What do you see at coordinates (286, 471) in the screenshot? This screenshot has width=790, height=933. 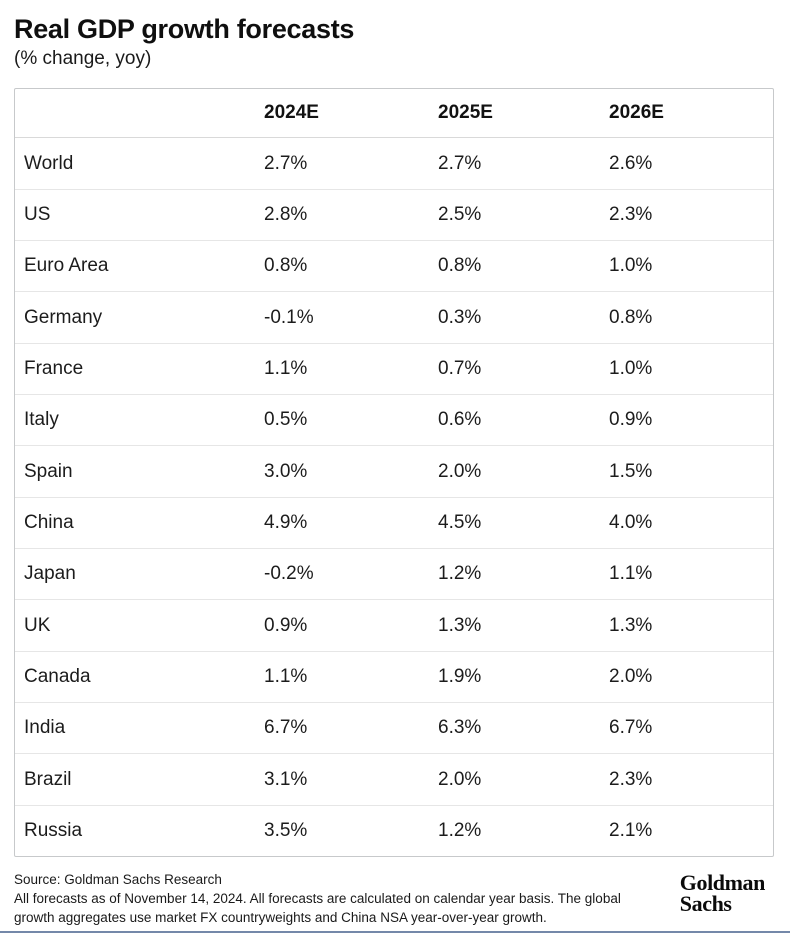 I see `row-value-cell: 3.0%` at bounding box center [286, 471].